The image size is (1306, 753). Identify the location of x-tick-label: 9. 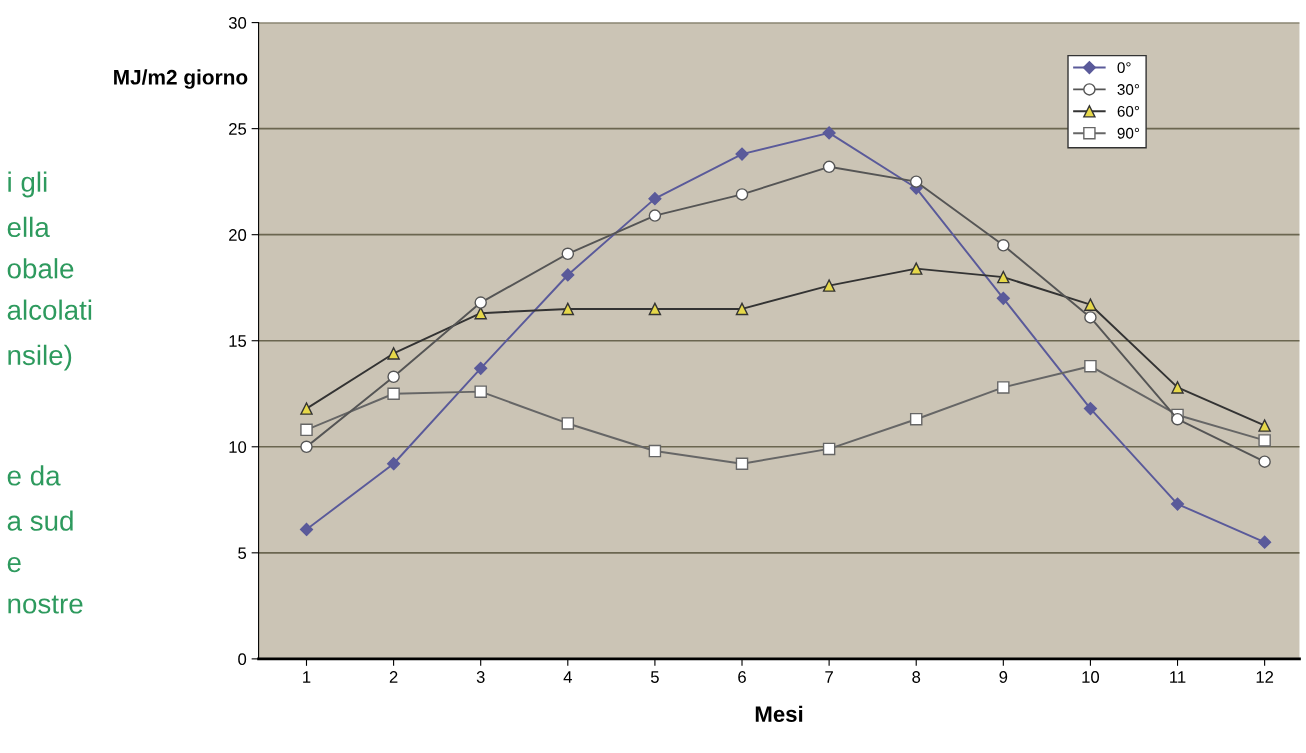
(1003, 677).